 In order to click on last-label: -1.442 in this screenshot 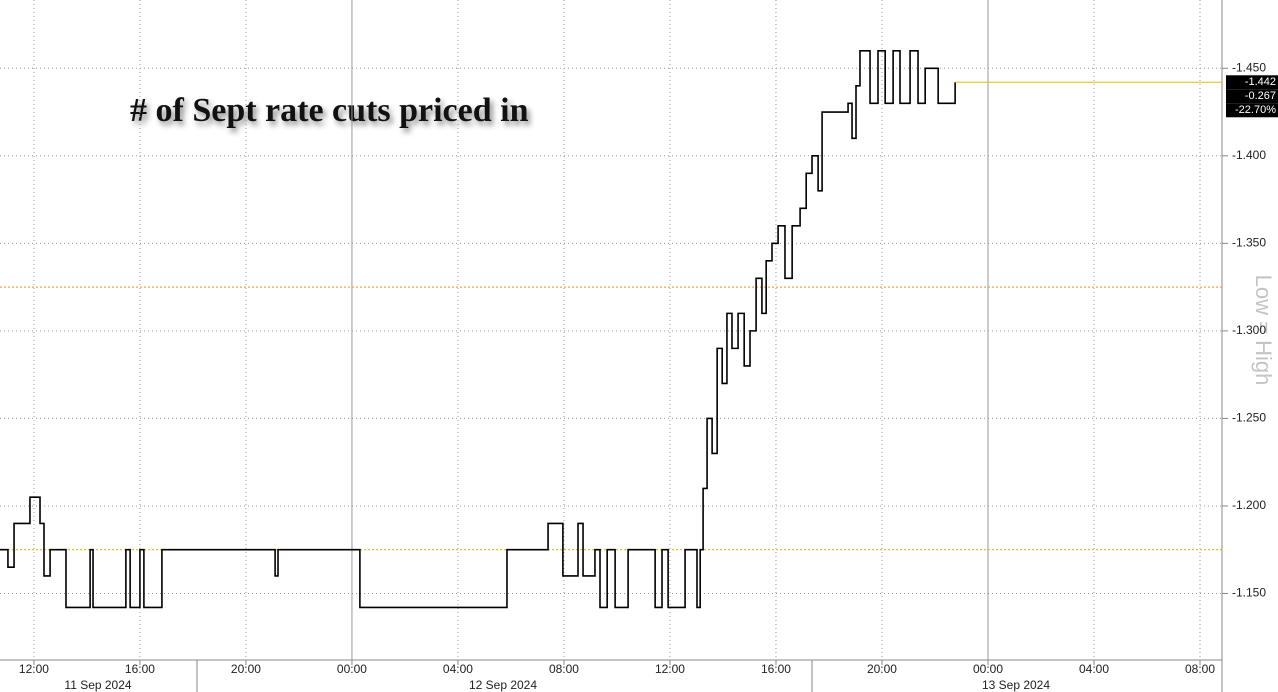, I will do `click(1260, 82)`.